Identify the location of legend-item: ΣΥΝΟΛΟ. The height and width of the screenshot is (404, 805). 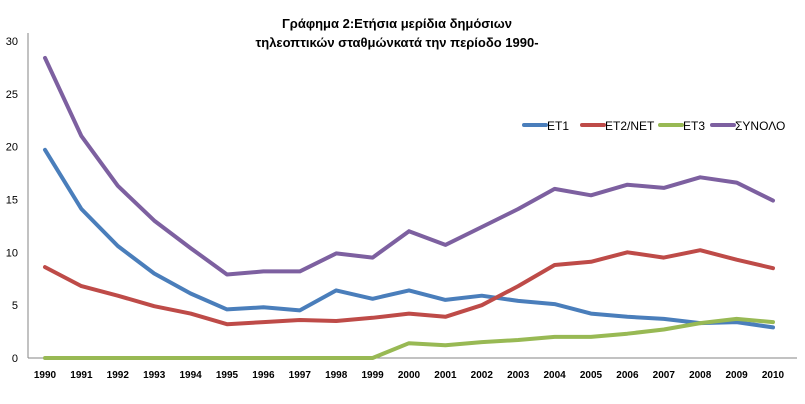
(747, 126).